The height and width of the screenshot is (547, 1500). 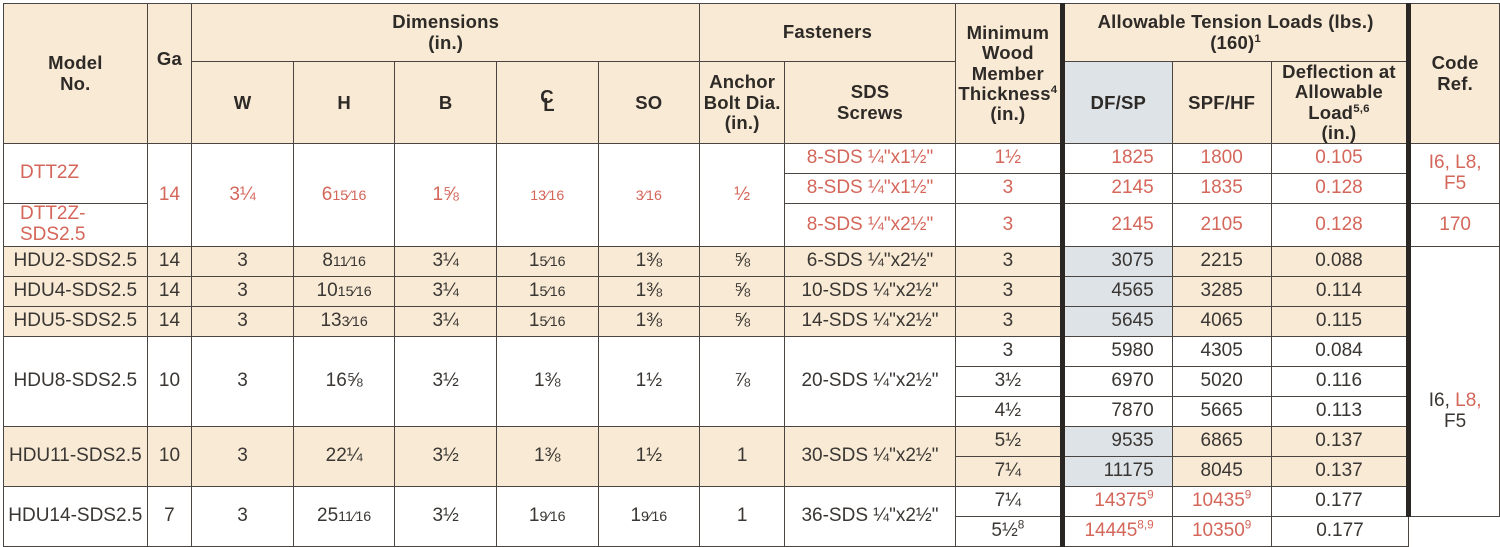 I want to click on header-w: W, so click(x=242, y=102).